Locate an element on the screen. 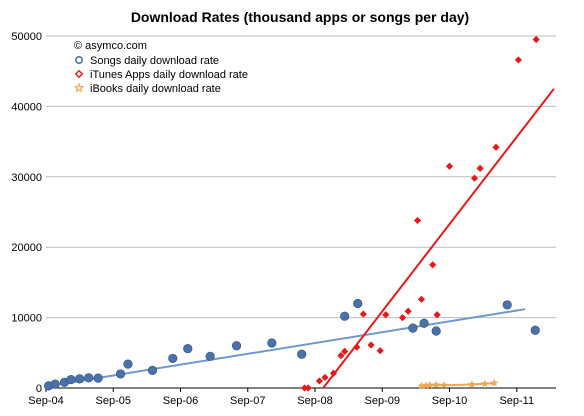  x-tick-label: Sep-07 is located at coordinates (247, 401).